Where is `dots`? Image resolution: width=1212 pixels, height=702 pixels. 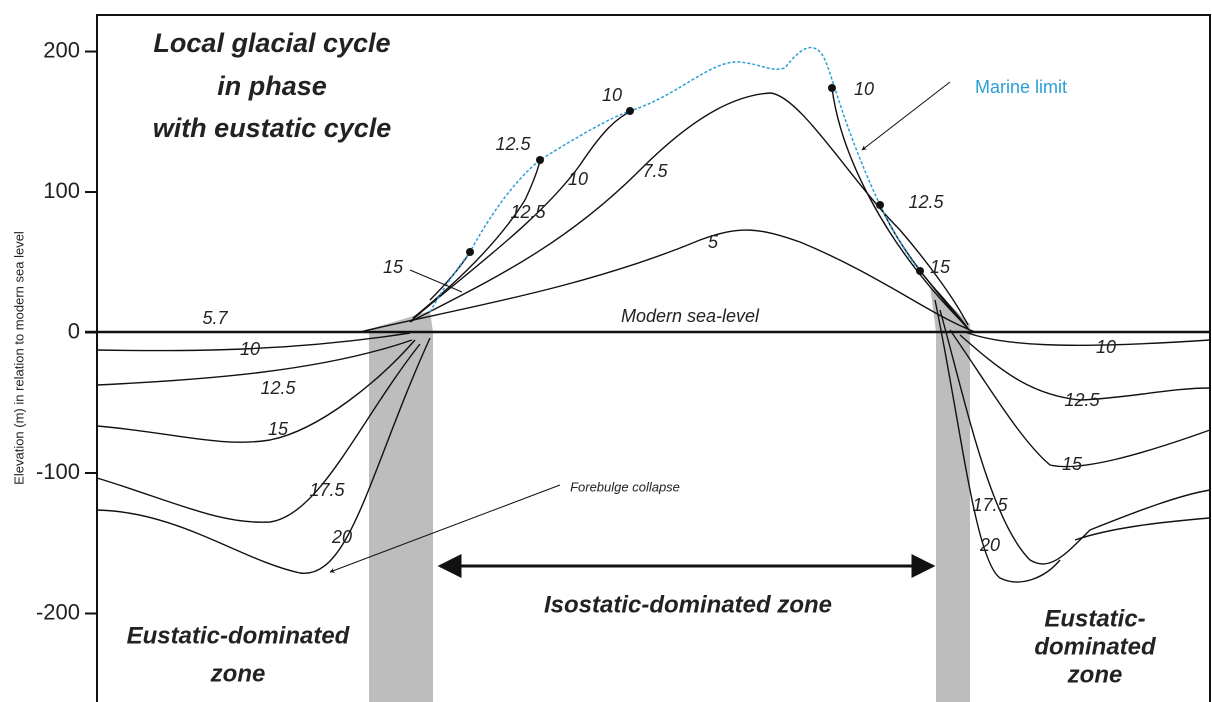
dots is located at coordinates (695, 179).